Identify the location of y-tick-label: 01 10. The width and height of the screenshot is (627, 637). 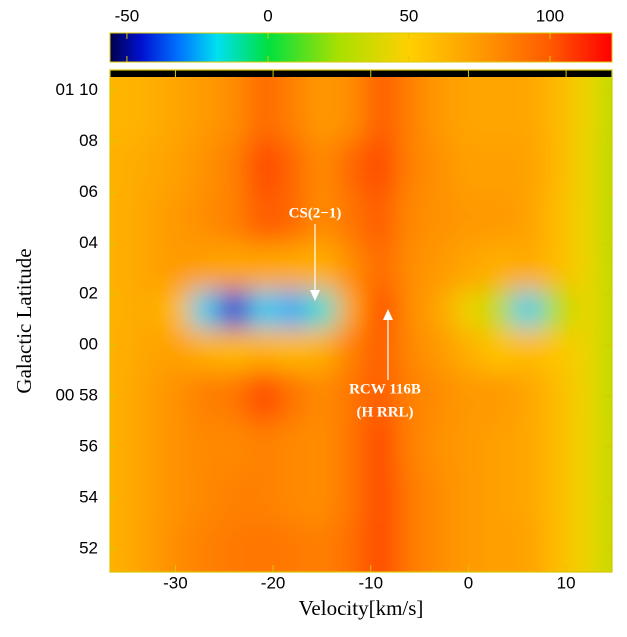
(76, 89).